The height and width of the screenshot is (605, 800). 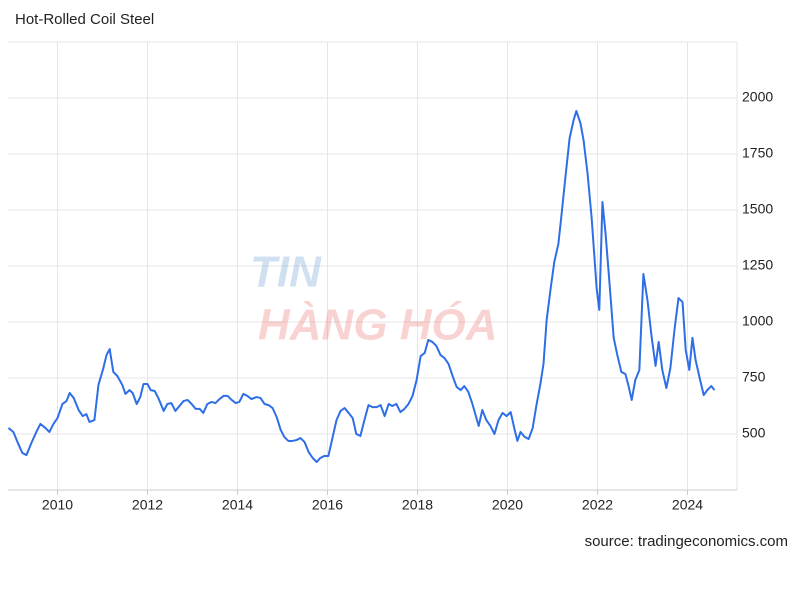 What do you see at coordinates (378, 325) in the screenshot?
I see `watermark-text: HÀNG HÓA` at bounding box center [378, 325].